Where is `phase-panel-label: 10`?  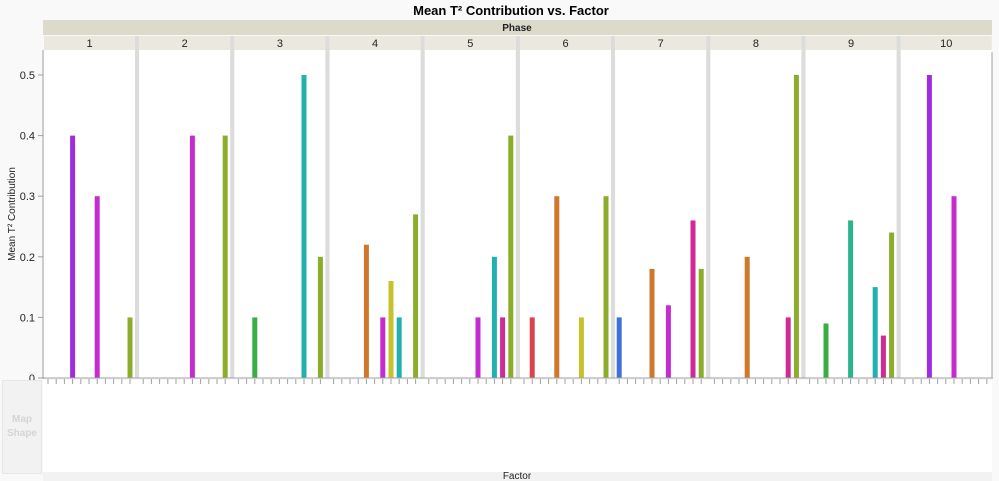 phase-panel-label: 10 is located at coordinates (946, 44).